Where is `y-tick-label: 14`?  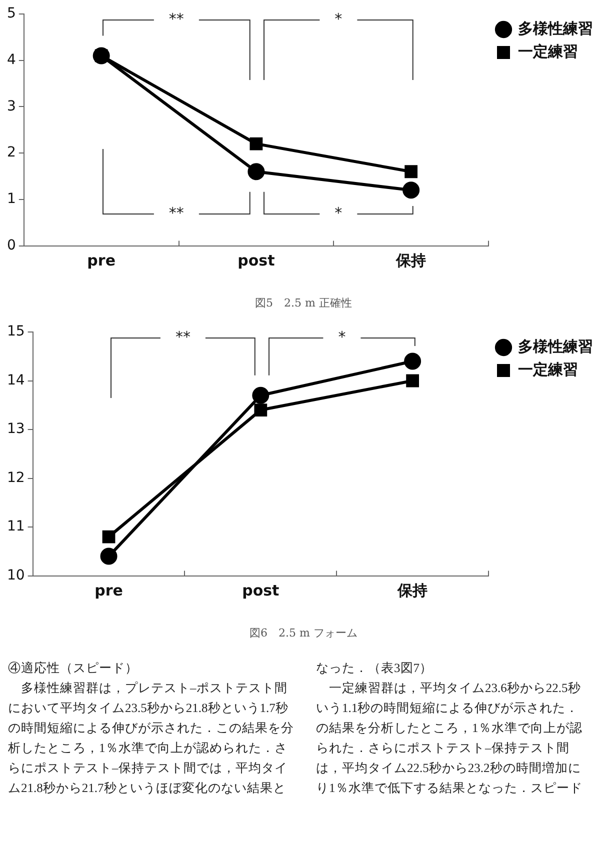 y-tick-label: 14 is located at coordinates (15, 380).